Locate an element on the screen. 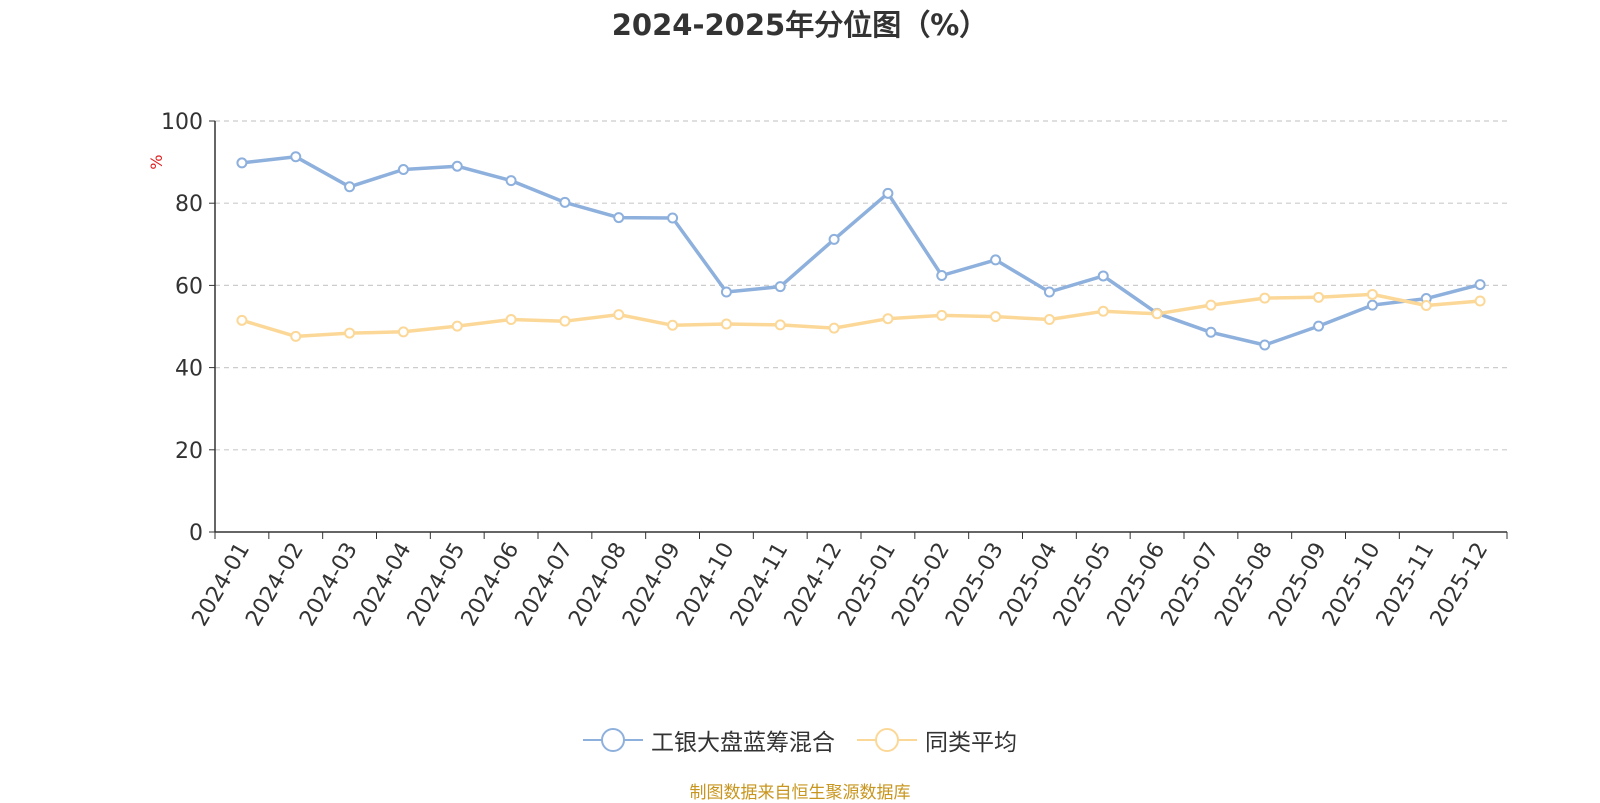 Image resolution: width=1600 pixels, height=803 pixels. y-tick-label: 80 is located at coordinates (189, 204).